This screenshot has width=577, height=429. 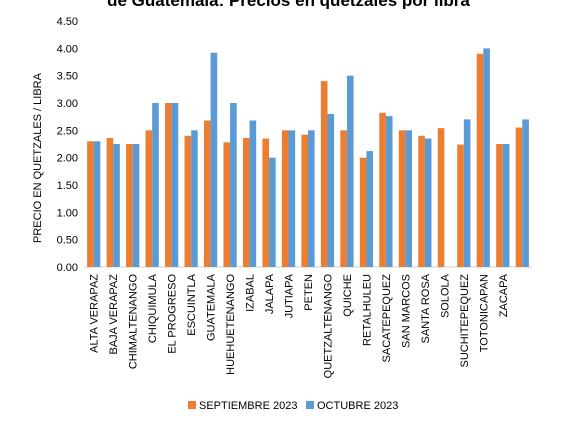 I want to click on x-tick-label: SANTA ROSA, so click(x=426, y=308).